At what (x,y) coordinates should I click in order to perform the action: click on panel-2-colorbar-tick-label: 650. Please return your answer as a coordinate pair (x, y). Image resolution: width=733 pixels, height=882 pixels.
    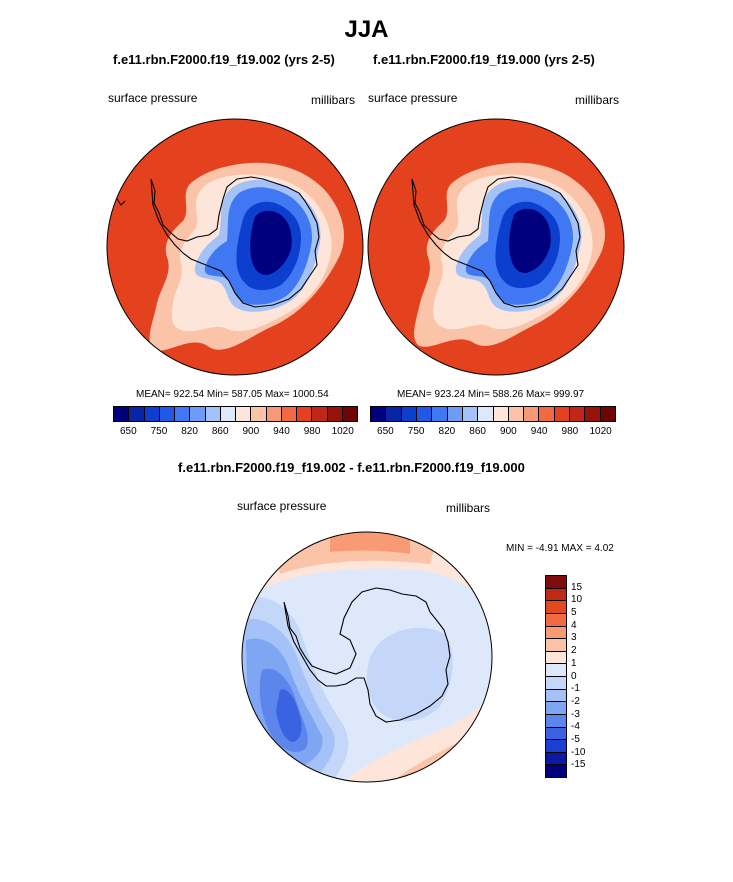
    Looking at the image, I should click on (385, 431).